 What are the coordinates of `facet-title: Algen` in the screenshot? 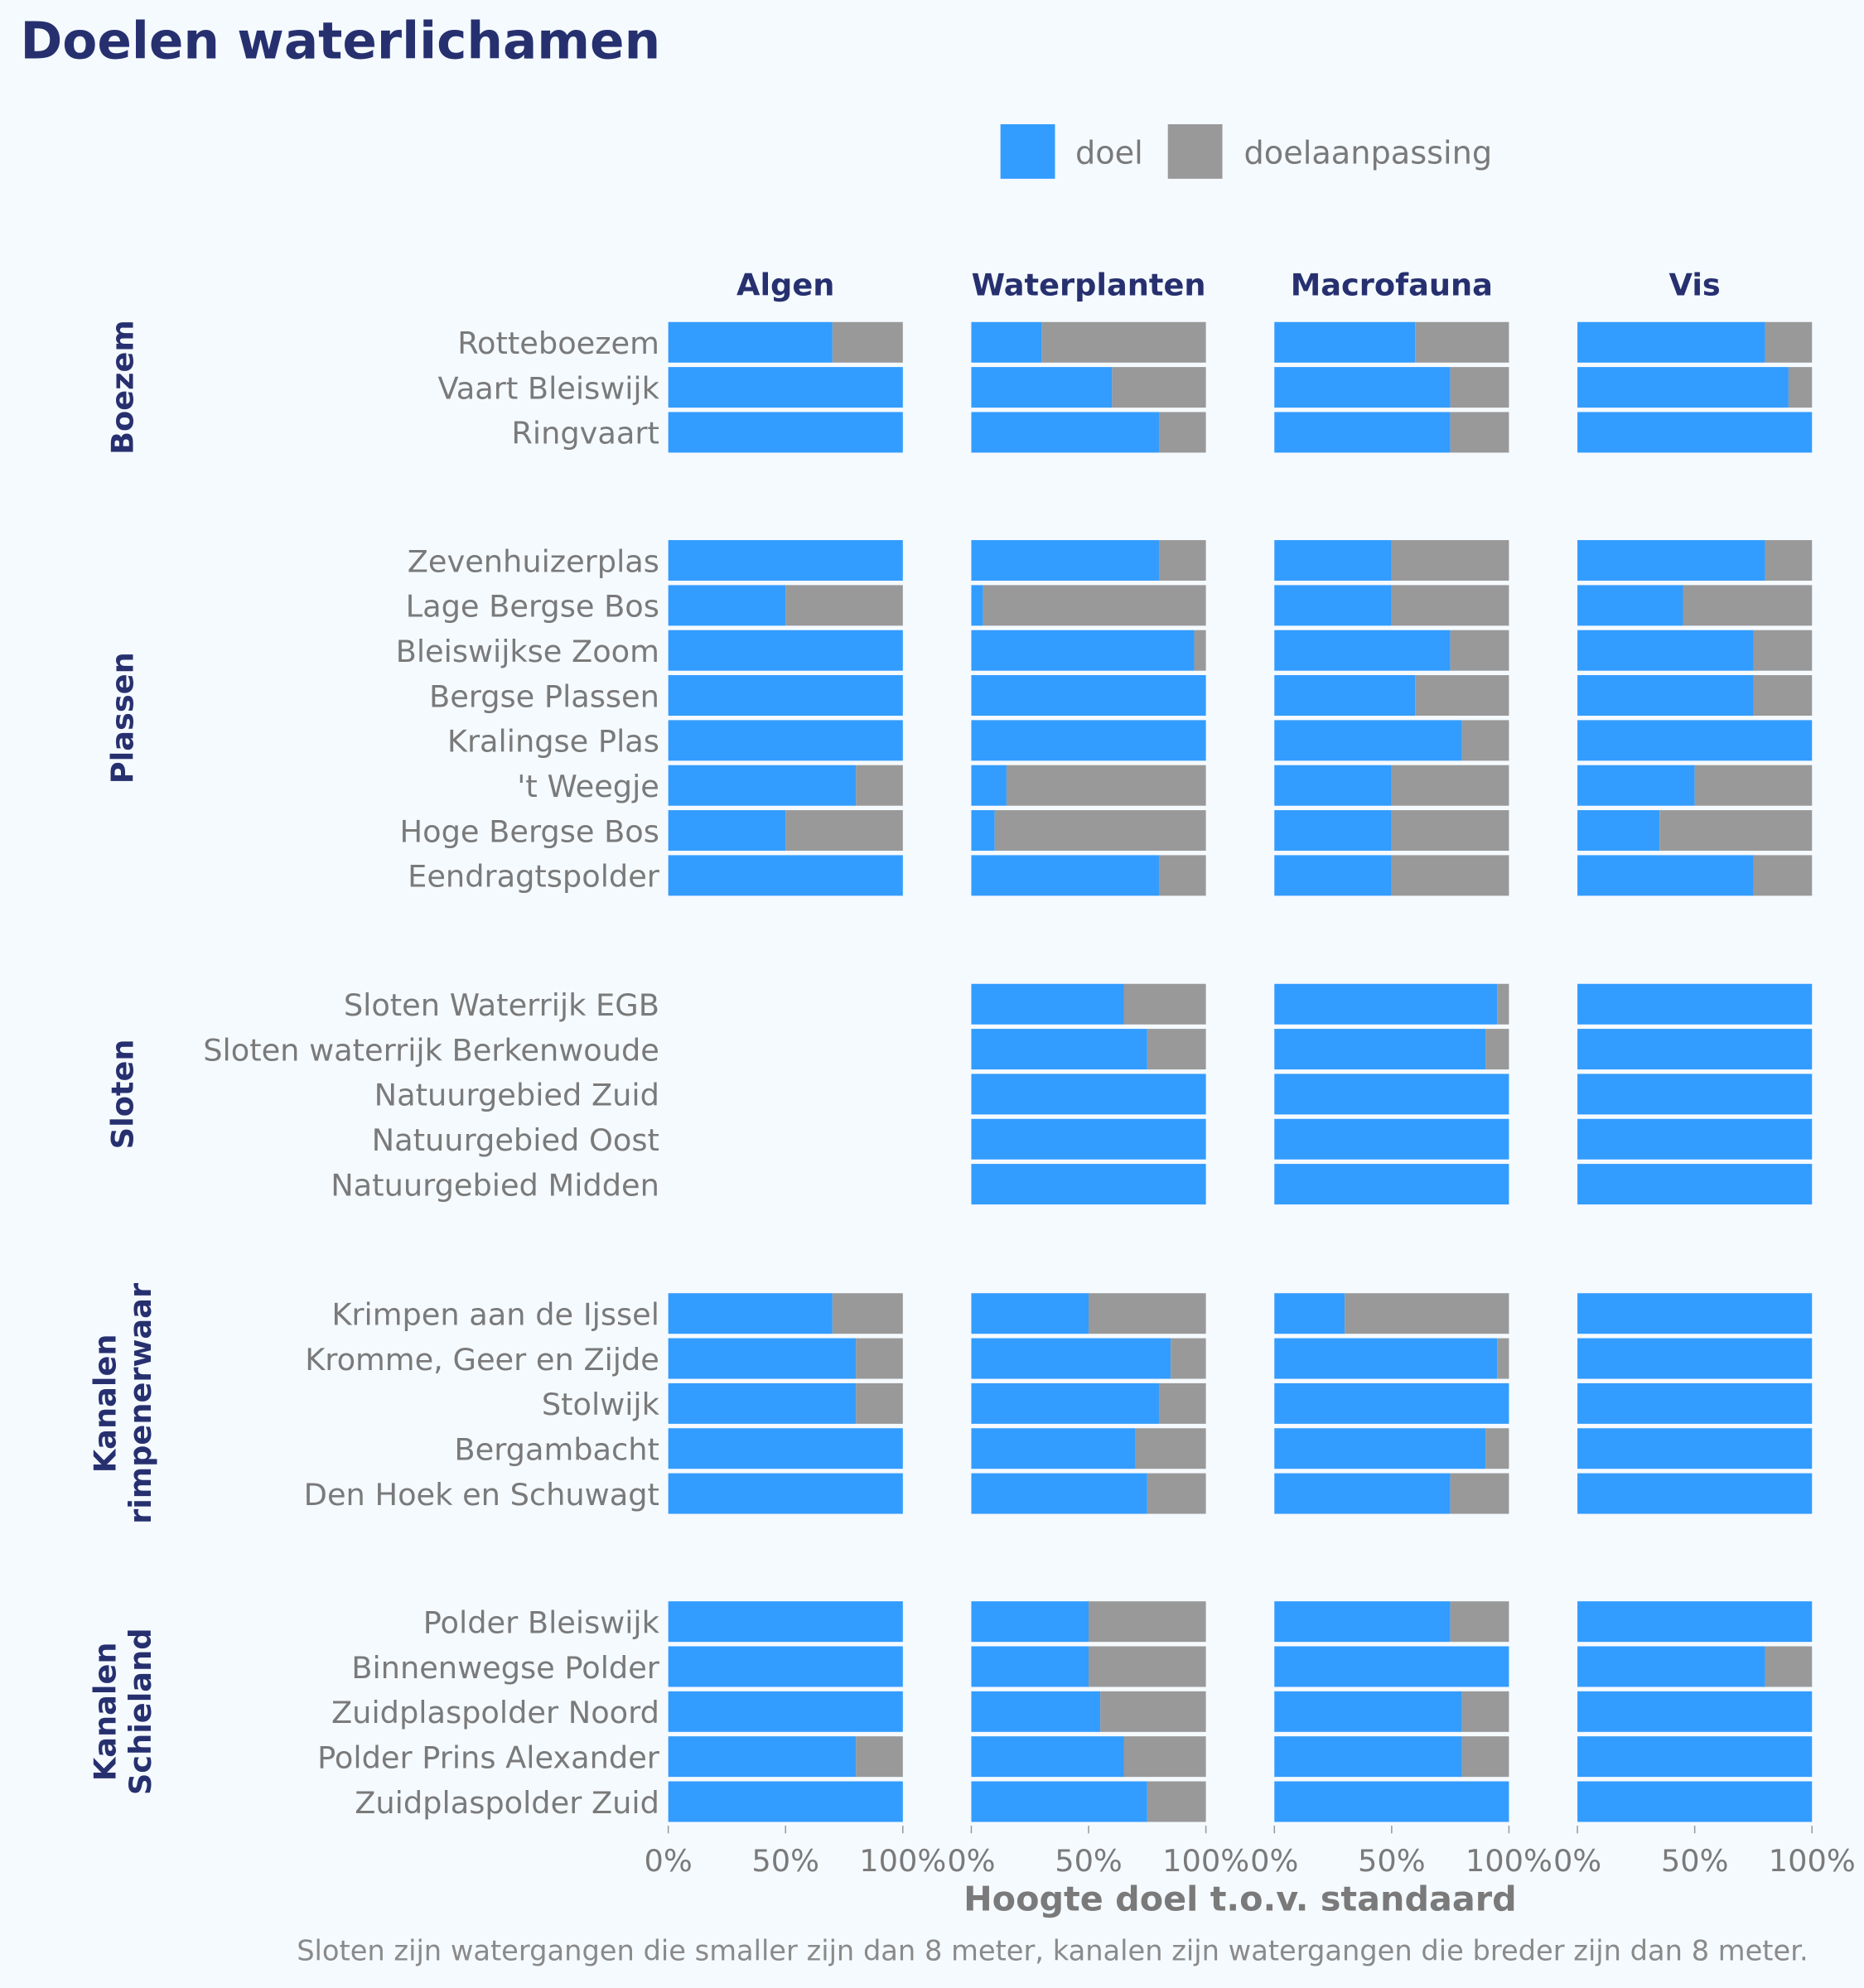 It's located at (785, 285).